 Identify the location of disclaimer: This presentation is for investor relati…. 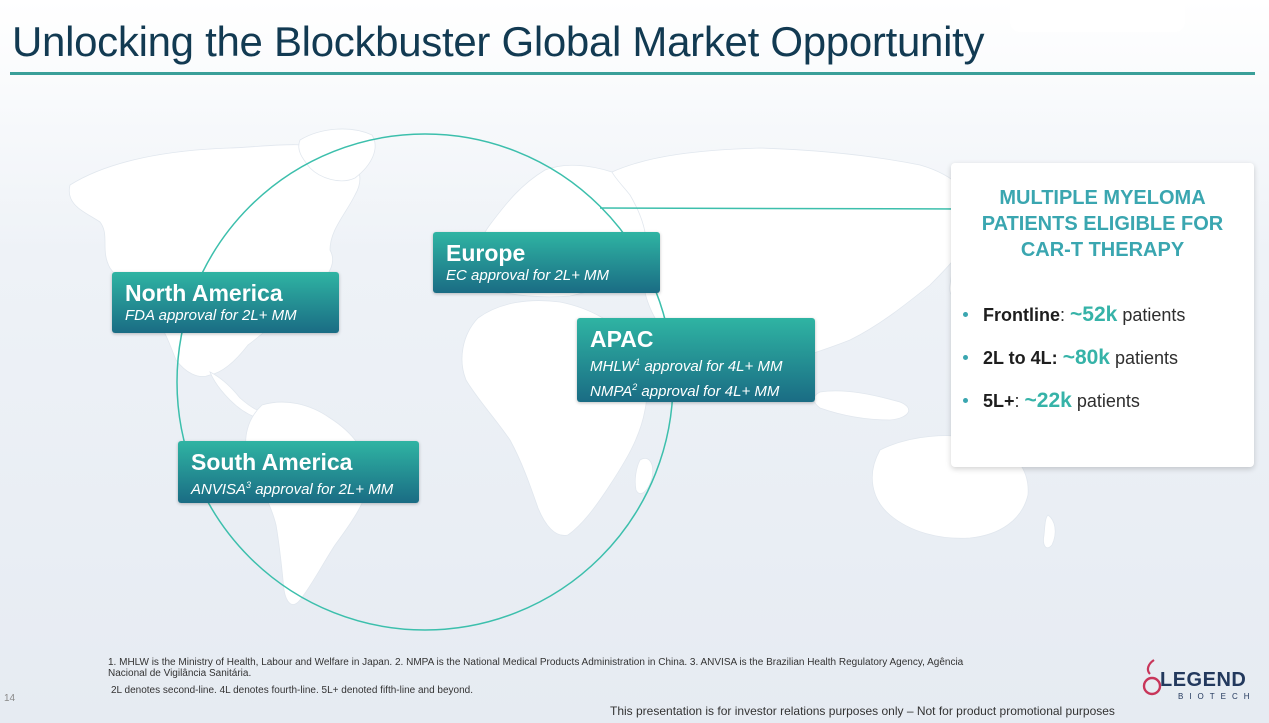
(862, 711).